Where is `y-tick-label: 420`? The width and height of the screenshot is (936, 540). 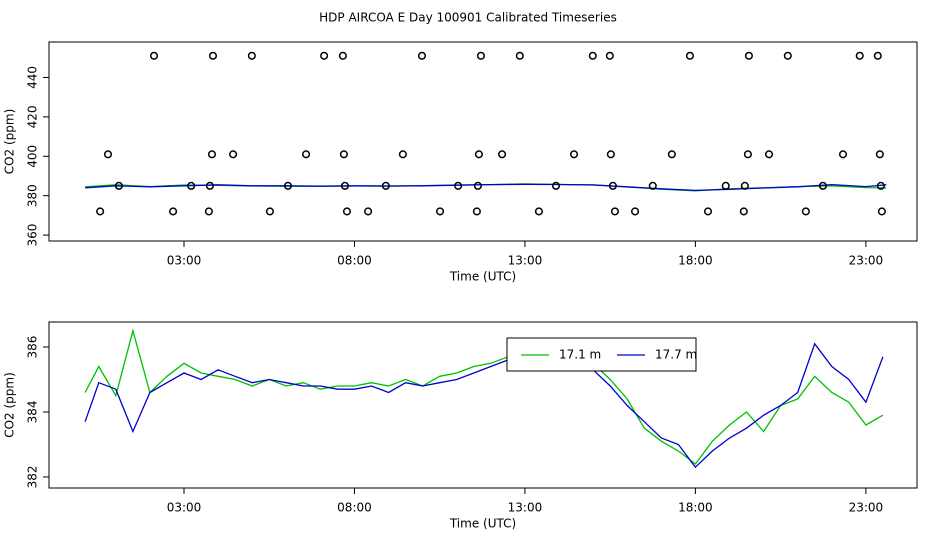 y-tick-label: 420 is located at coordinates (33, 116).